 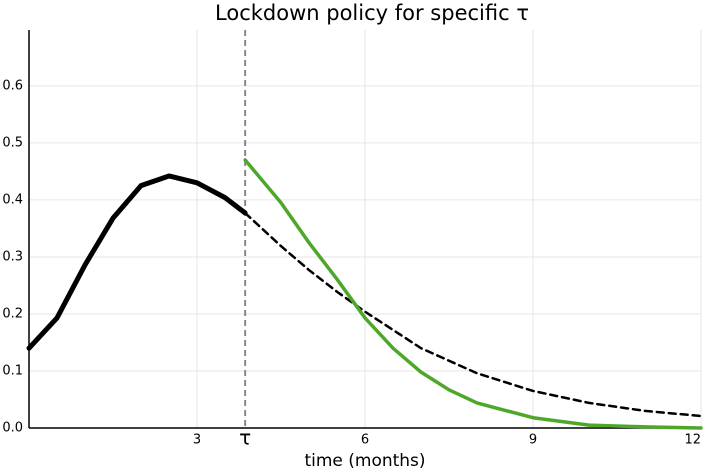 What do you see at coordinates (197, 440) in the screenshot?
I see `x-tick-label: 3` at bounding box center [197, 440].